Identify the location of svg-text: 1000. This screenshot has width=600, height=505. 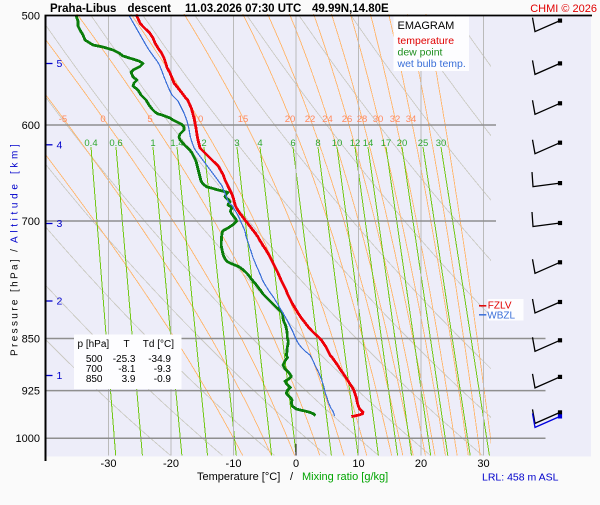
(28, 439).